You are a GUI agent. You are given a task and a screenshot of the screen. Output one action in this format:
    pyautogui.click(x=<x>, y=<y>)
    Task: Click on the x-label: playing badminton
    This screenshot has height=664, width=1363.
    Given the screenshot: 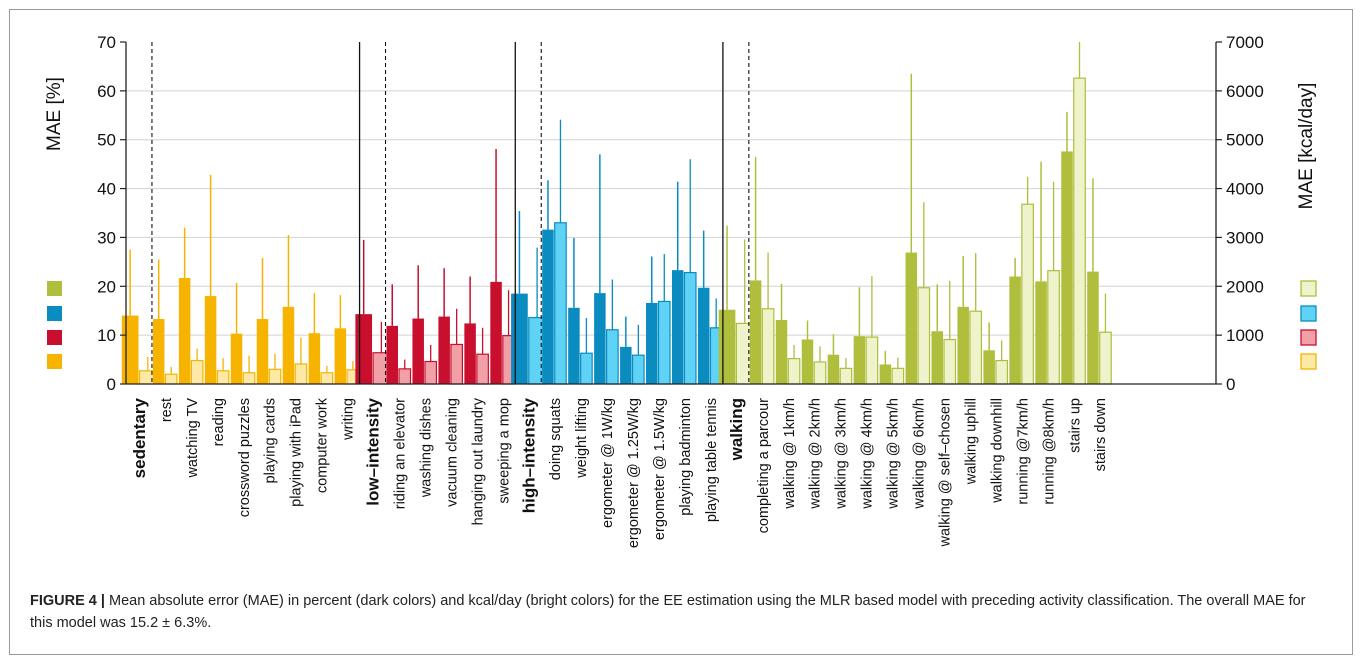 What is the action you would take?
    pyautogui.click(x=686, y=457)
    